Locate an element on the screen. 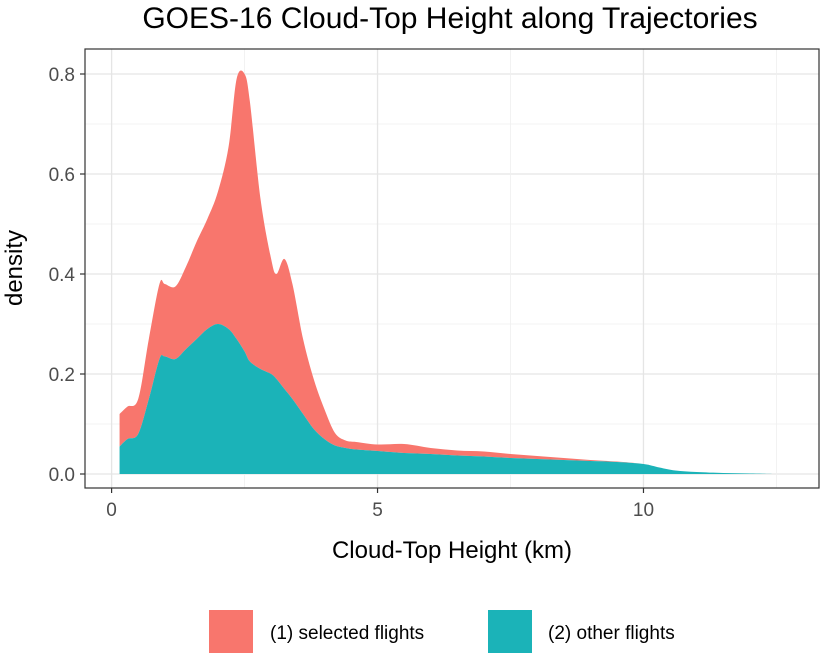 Image resolution: width=829 pixels, height=653 pixels. y-axis-label: density is located at coordinates (14, 268).